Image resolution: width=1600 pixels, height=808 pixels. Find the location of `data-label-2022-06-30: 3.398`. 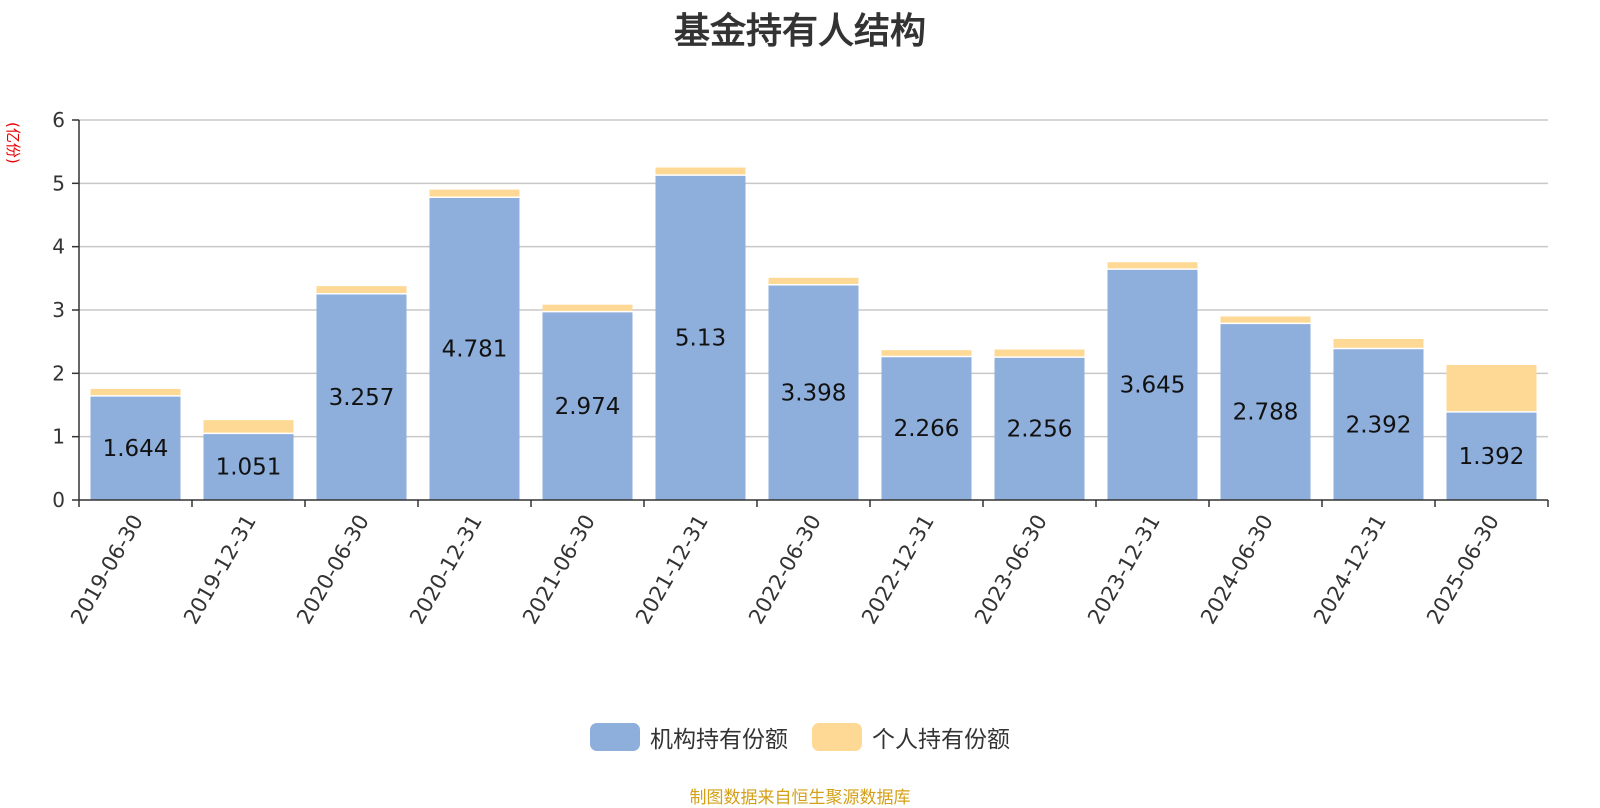

data-label-2022-06-30: 3.398 is located at coordinates (814, 393).